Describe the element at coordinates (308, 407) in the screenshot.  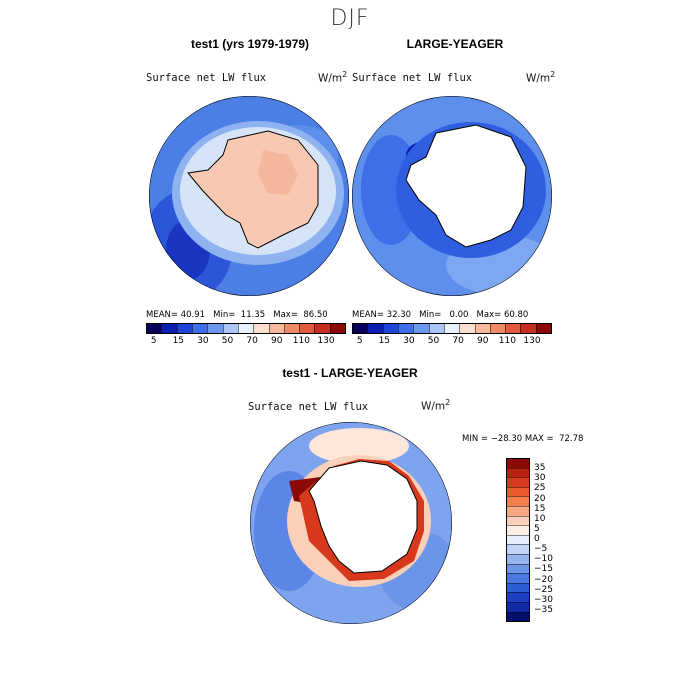
I see `variable-label-difference: Surface net LW flux` at that location.